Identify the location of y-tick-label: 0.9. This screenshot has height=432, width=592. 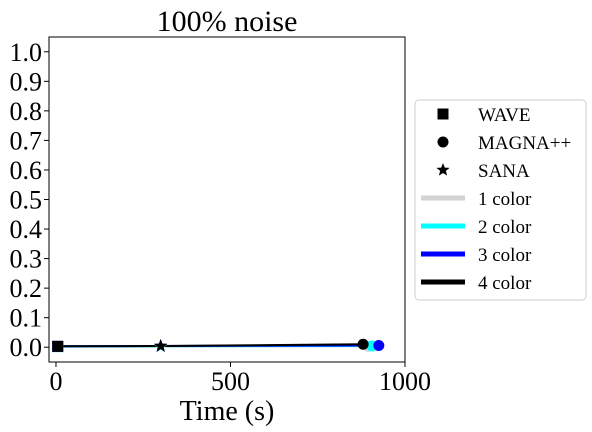
(26, 81).